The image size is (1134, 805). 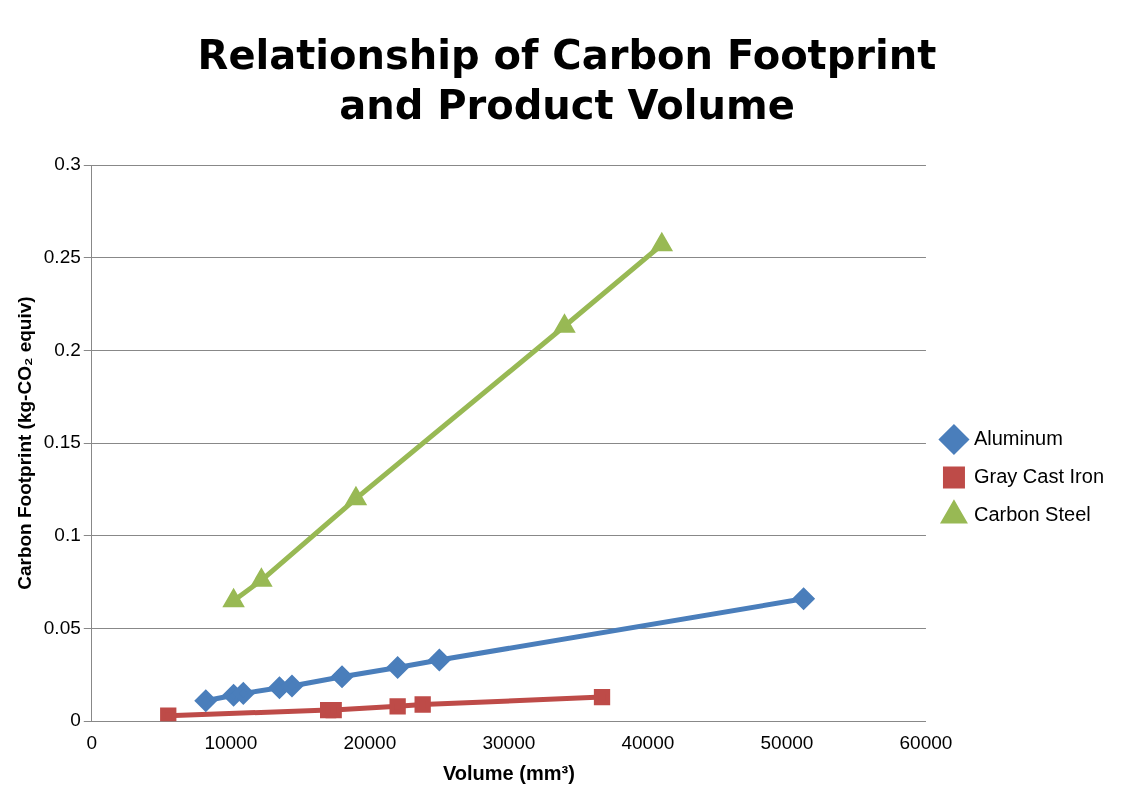 What do you see at coordinates (567, 80) in the screenshot?
I see `chart-title: Relationship of Carbon Footprint and Product Volume` at bounding box center [567, 80].